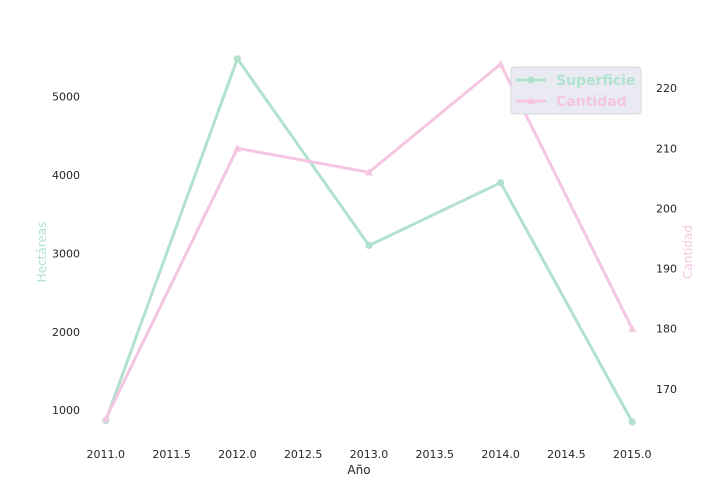 This screenshot has height=504, width=720. Describe the element at coordinates (106, 454) in the screenshot. I see `x-tick-label: 2011.0` at that location.